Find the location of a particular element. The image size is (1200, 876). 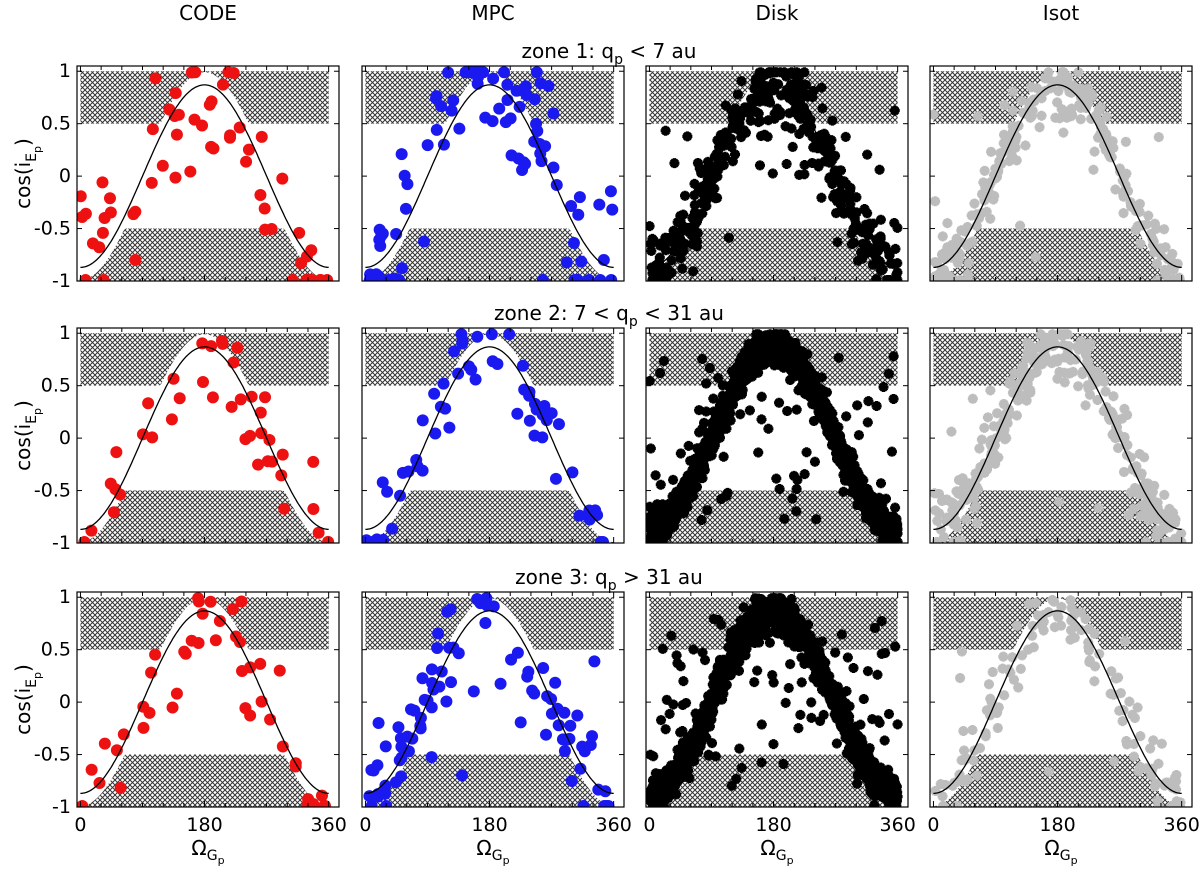

x-tick-label: 180 is located at coordinates (489, 825).